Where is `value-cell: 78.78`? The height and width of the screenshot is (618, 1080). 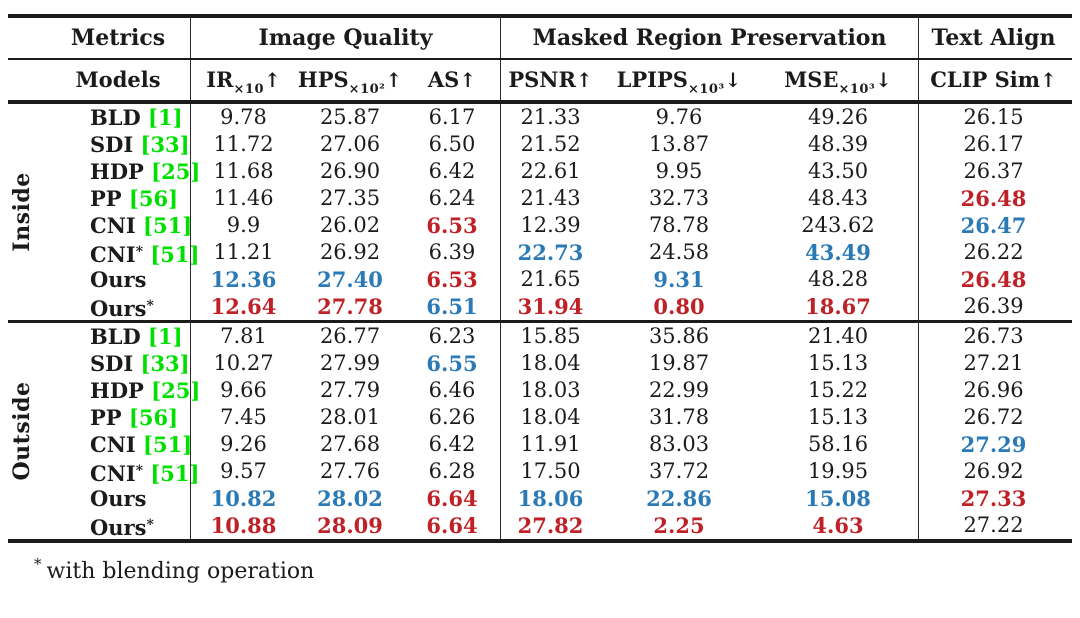
value-cell: 78.78 is located at coordinates (679, 225).